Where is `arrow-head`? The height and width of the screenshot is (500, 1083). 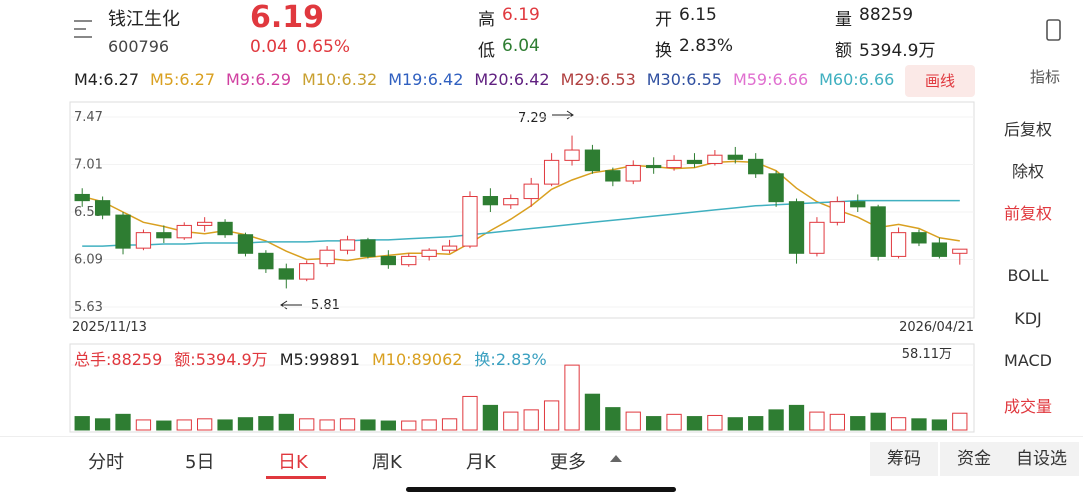
arrow-head is located at coordinates (570, 115).